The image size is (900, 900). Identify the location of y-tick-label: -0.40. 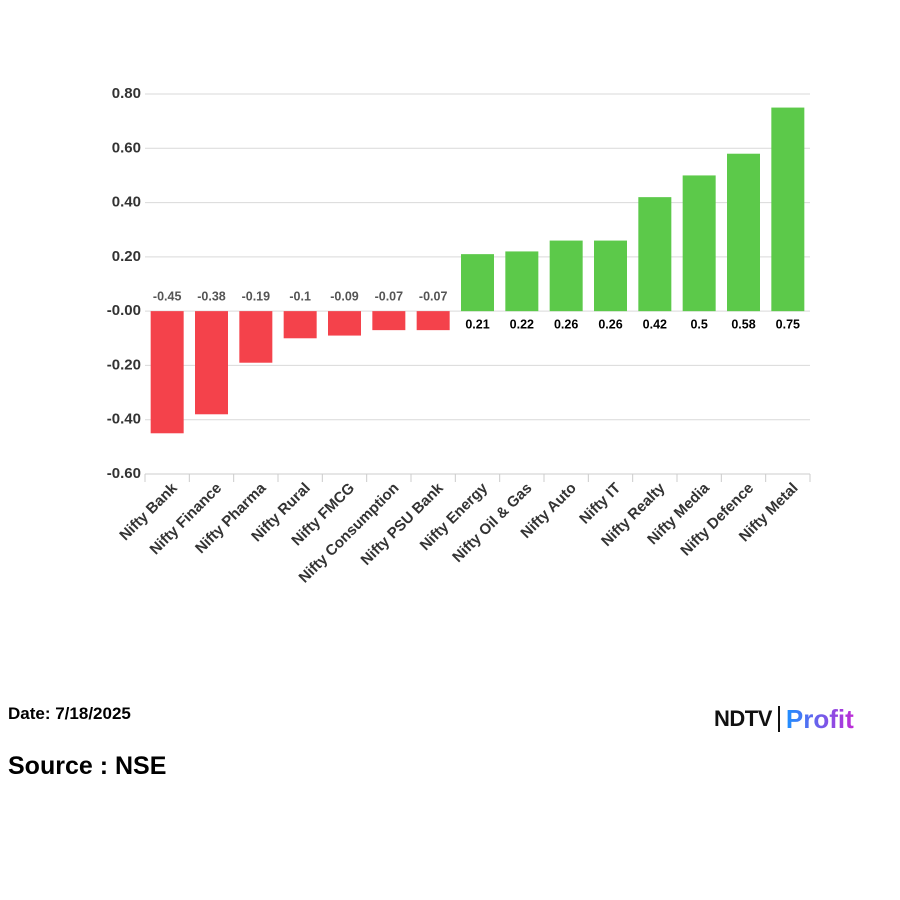
(124, 419).